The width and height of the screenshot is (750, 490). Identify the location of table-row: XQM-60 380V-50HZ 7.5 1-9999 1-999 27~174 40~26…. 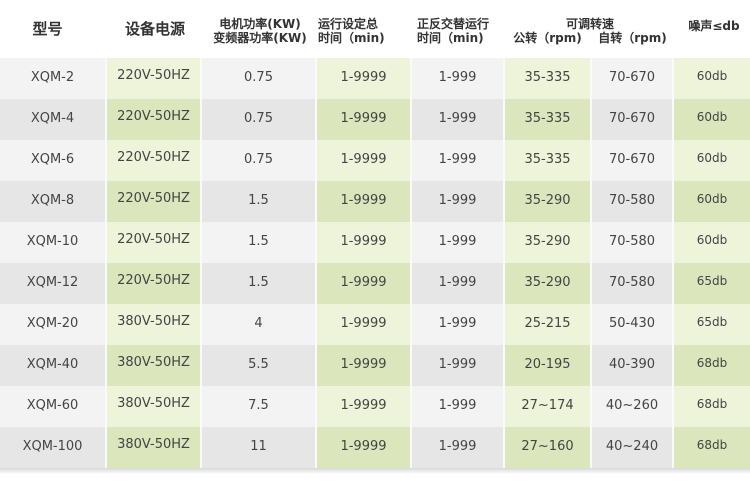
(375, 406).